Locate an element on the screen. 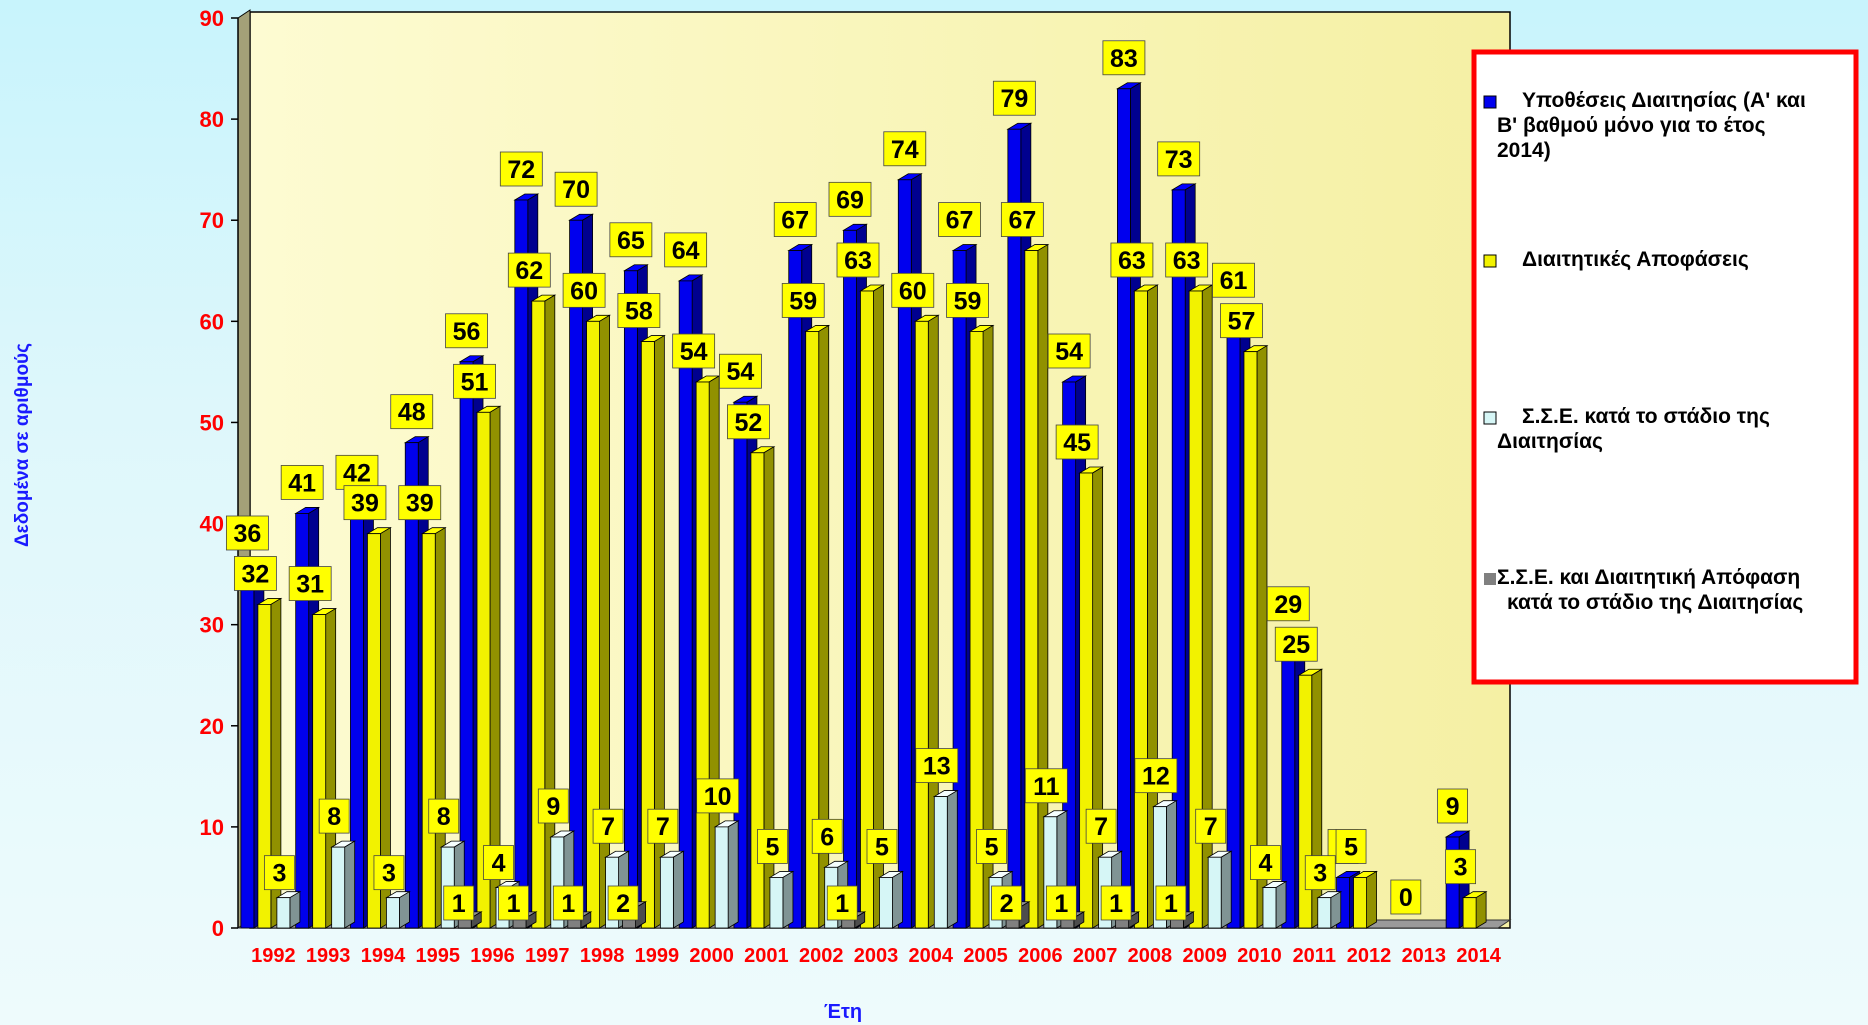  x-axis-title: Έτη is located at coordinates (843, 1012).